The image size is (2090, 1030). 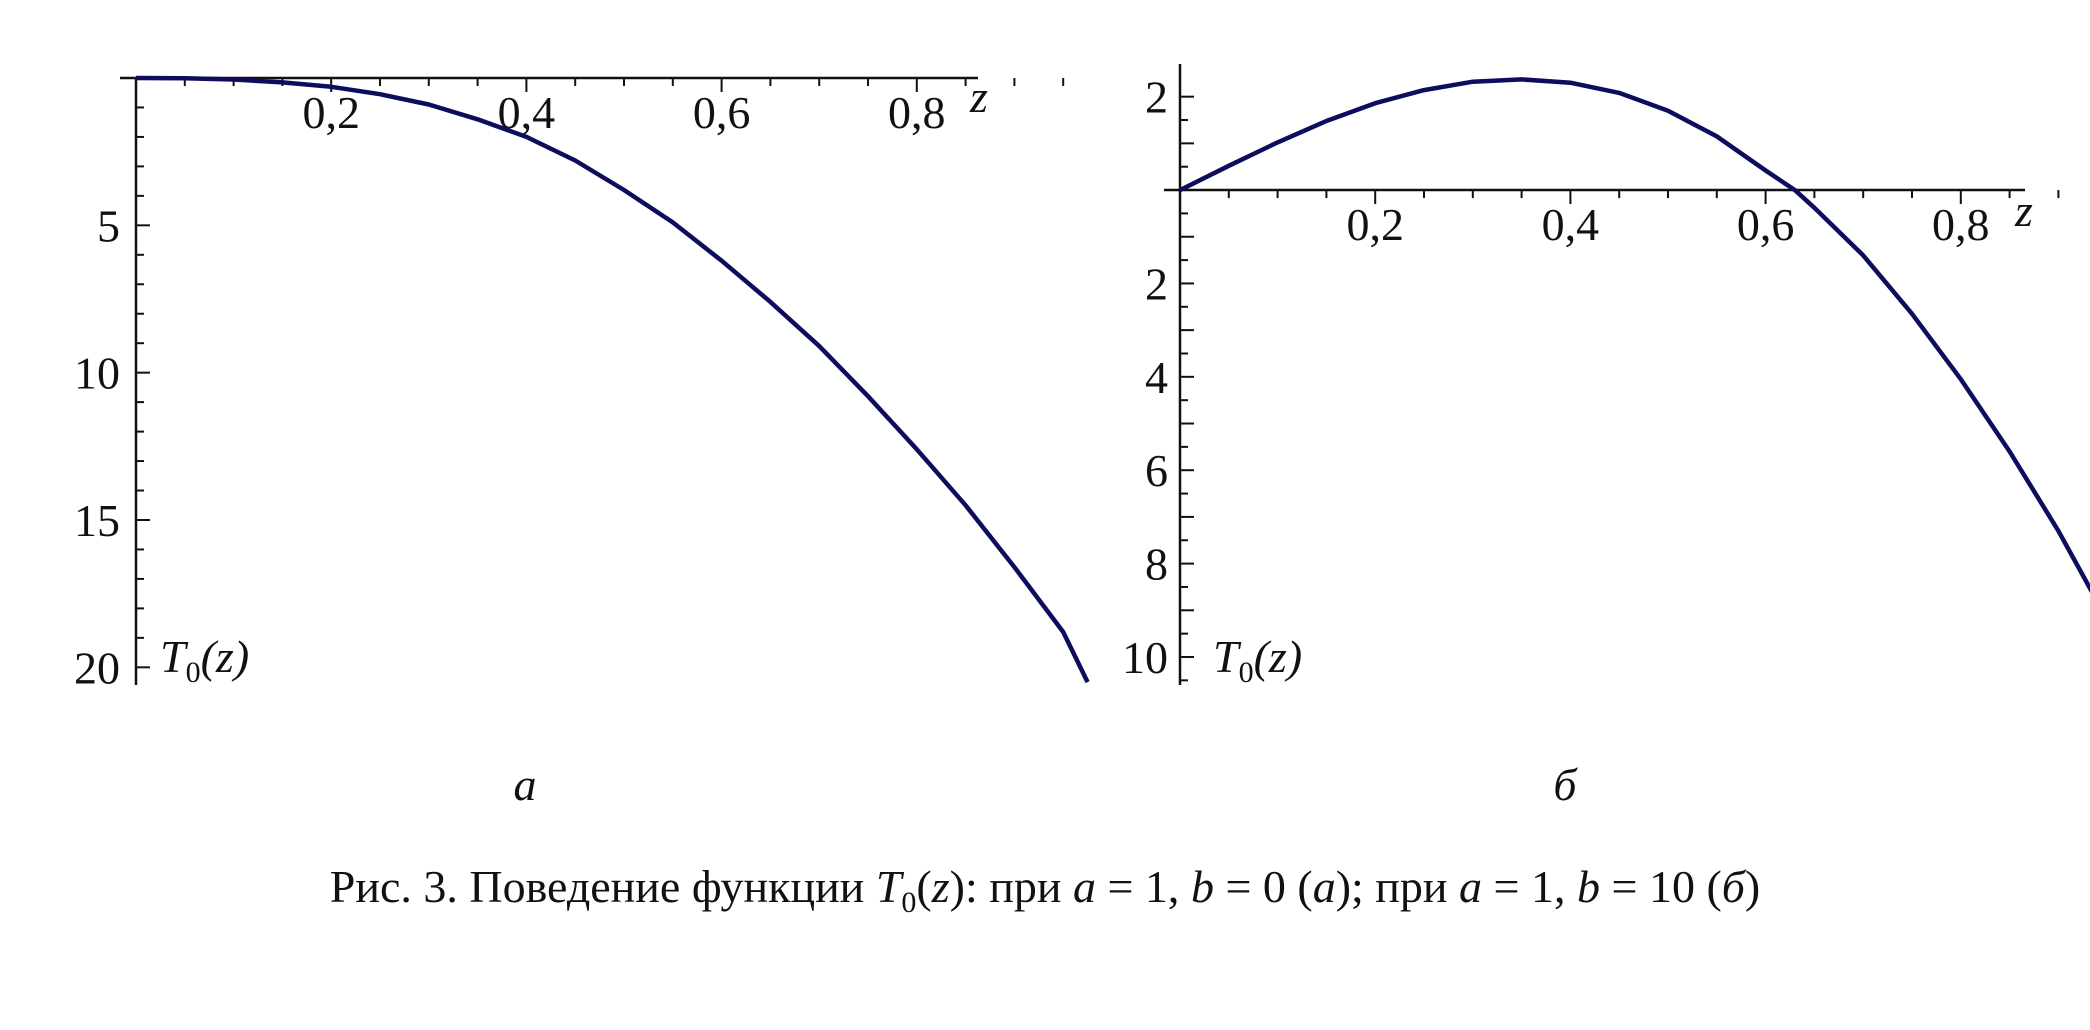 What do you see at coordinates (97, 520) in the screenshot?
I see `y-tick-label: 15` at bounding box center [97, 520].